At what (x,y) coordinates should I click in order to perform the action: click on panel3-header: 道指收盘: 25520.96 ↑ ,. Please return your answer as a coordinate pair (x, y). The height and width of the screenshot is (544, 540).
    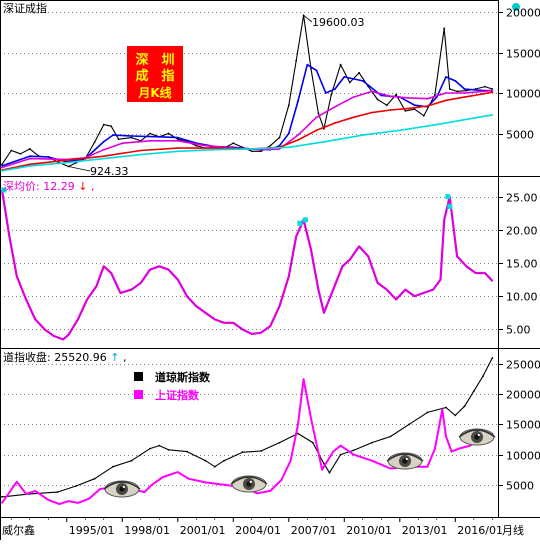
    Looking at the image, I should click on (64, 357).